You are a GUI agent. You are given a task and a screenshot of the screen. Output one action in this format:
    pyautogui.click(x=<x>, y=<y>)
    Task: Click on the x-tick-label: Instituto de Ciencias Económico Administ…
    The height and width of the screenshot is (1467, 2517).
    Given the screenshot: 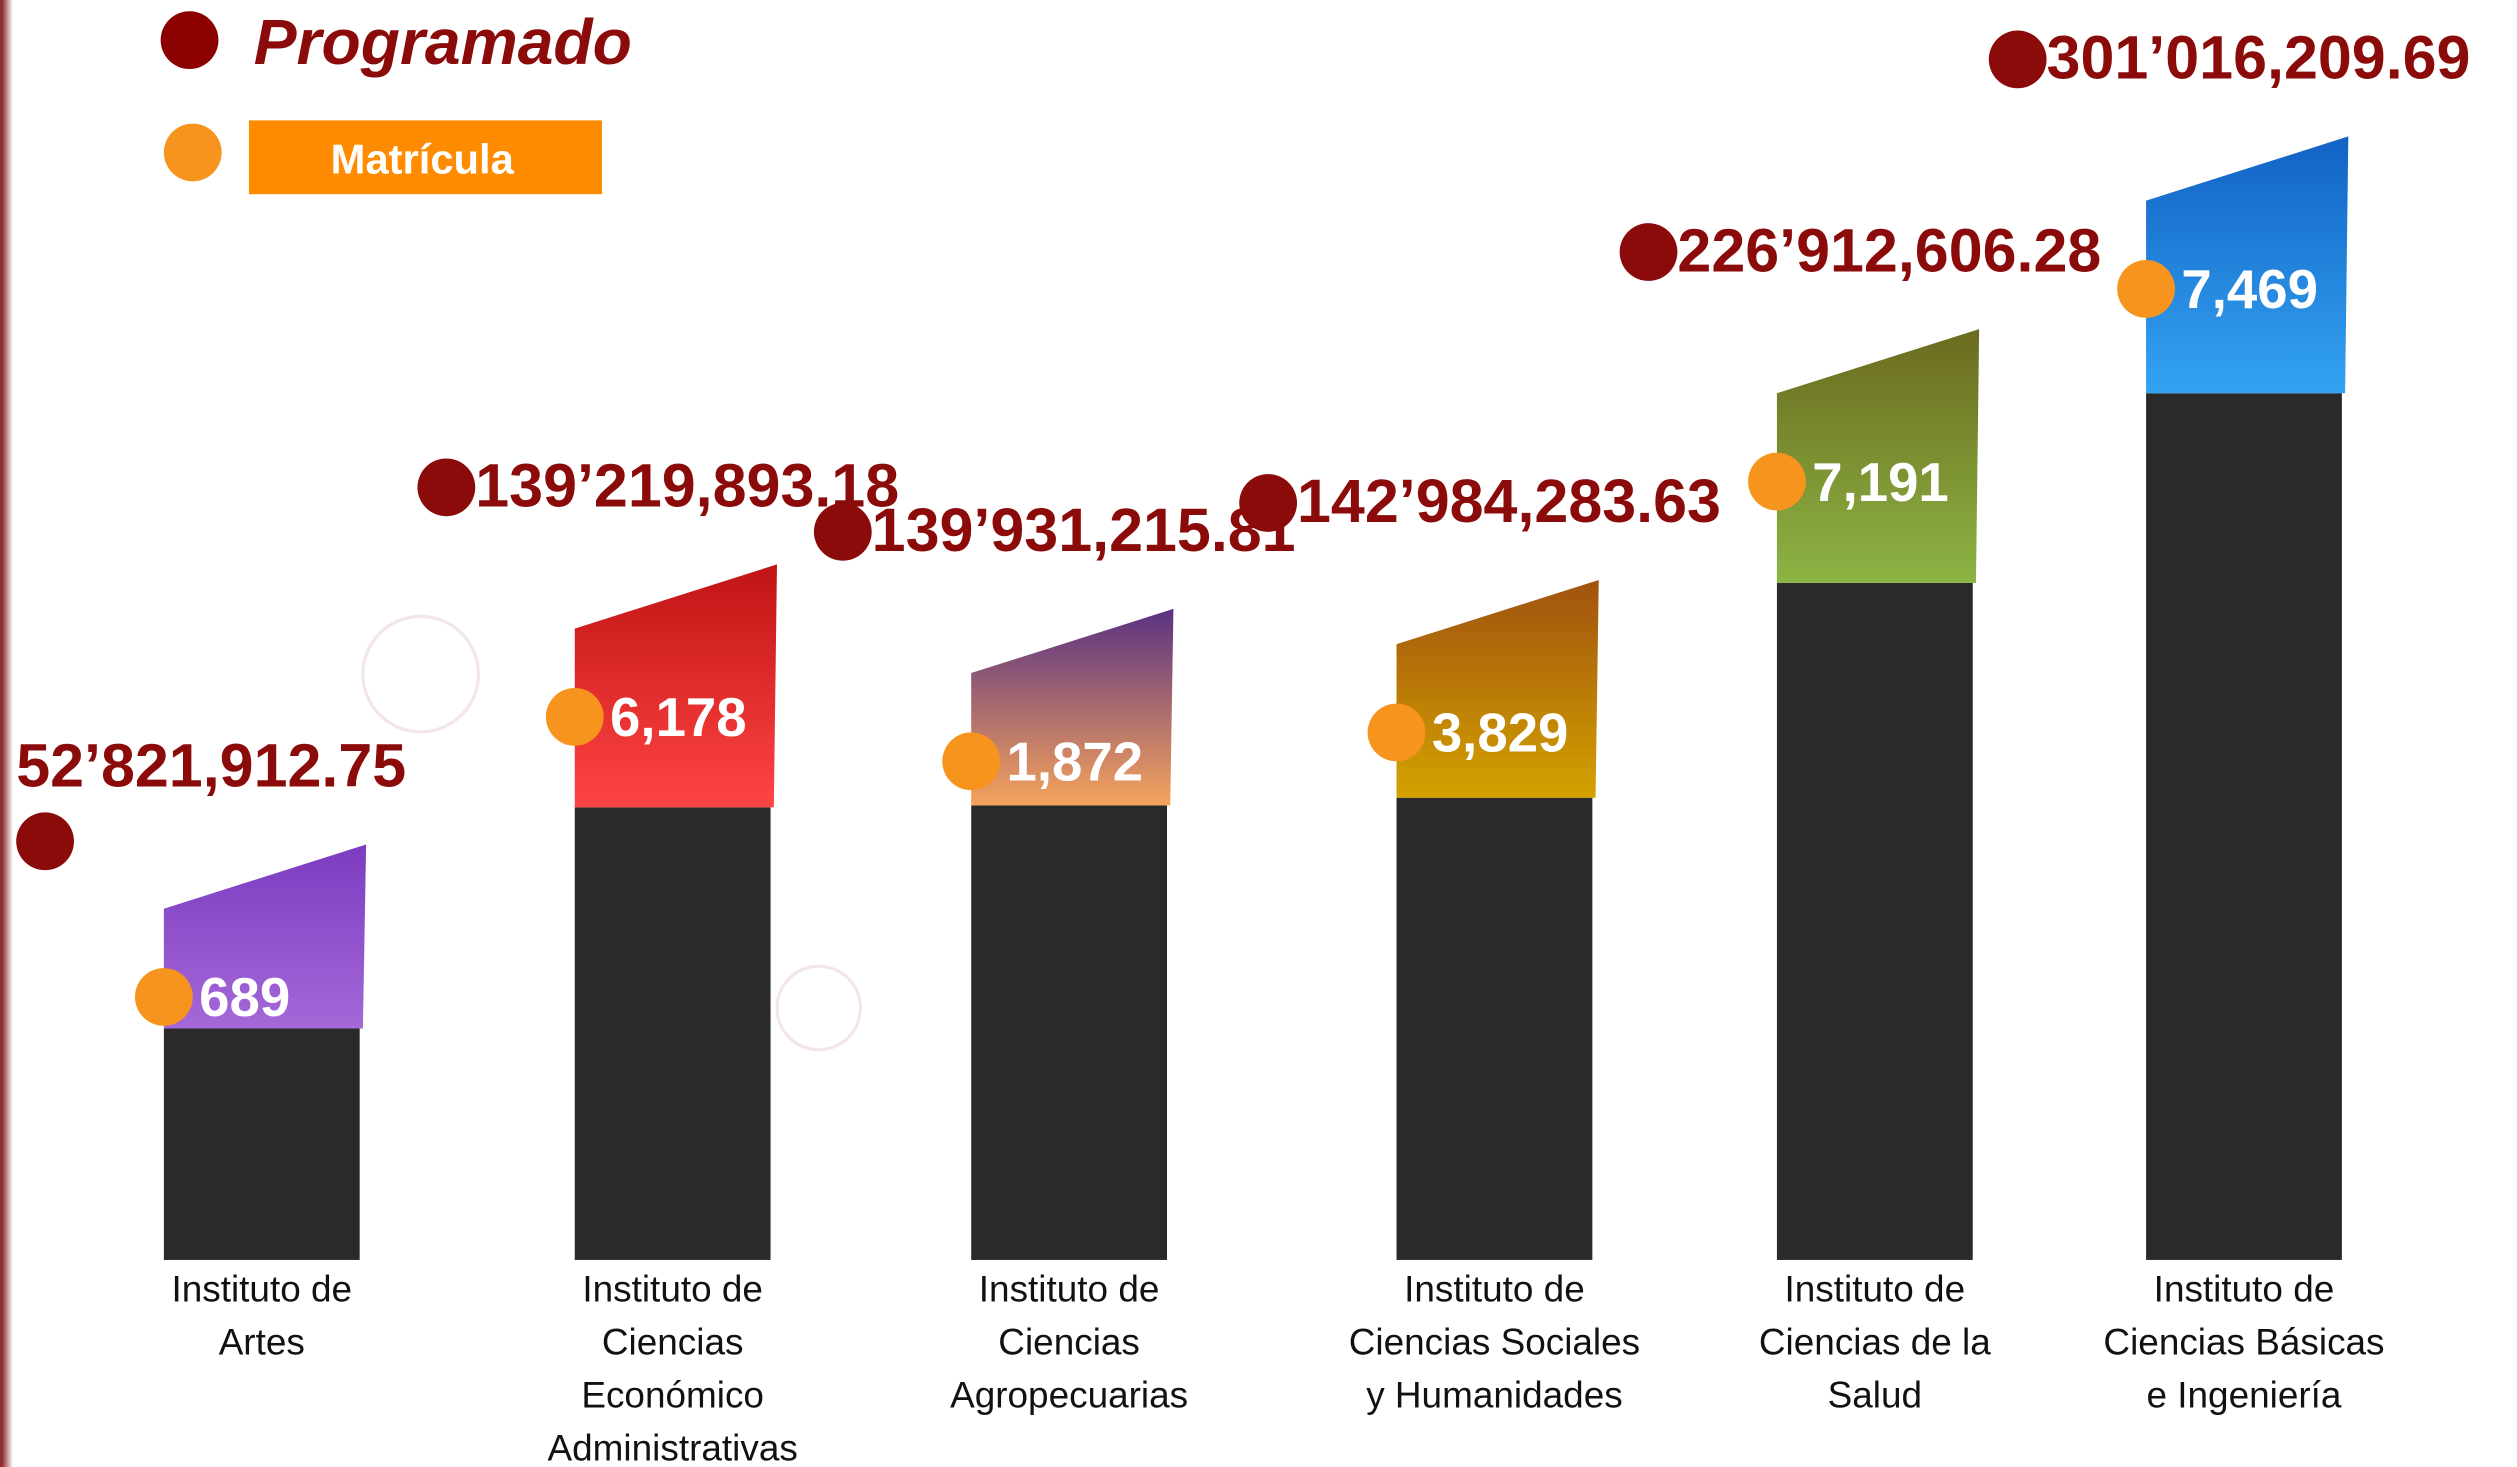 What is the action you would take?
    pyautogui.click(x=672, y=1367)
    